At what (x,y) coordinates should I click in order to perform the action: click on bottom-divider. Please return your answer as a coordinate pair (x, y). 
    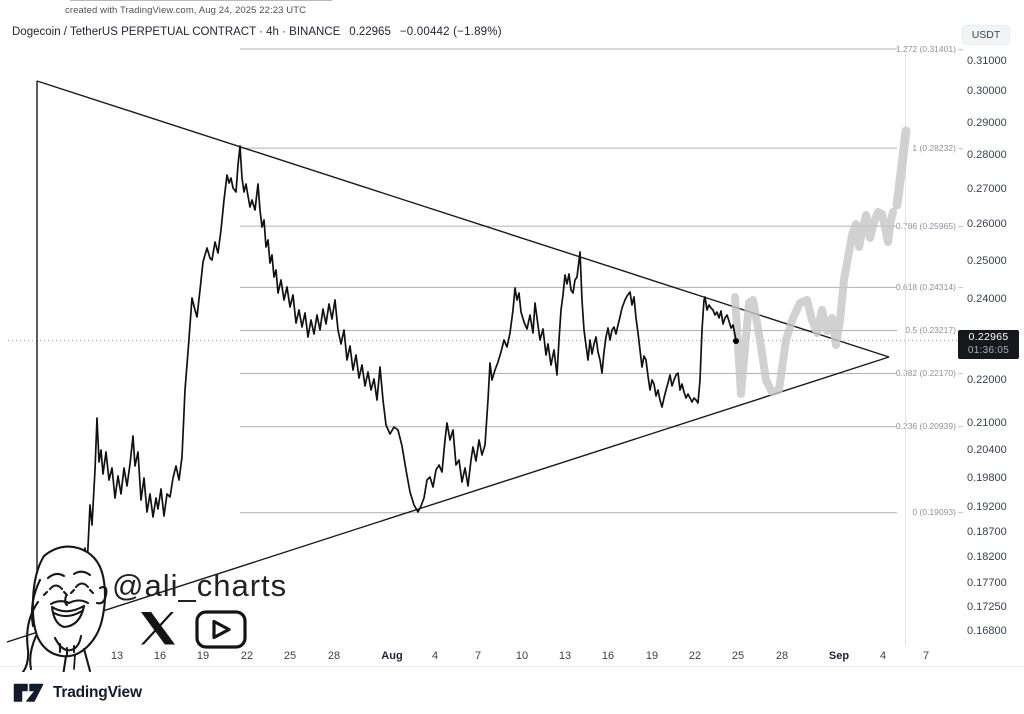
    Looking at the image, I should click on (512, 666).